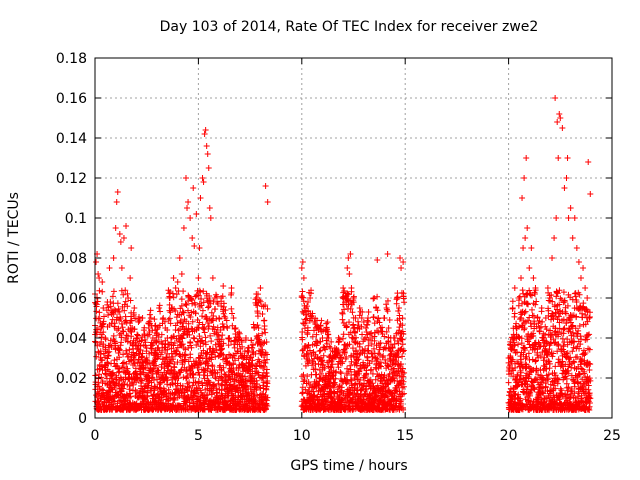  What do you see at coordinates (71, 299) in the screenshot?
I see `y-tick-label: 0.06` at bounding box center [71, 299].